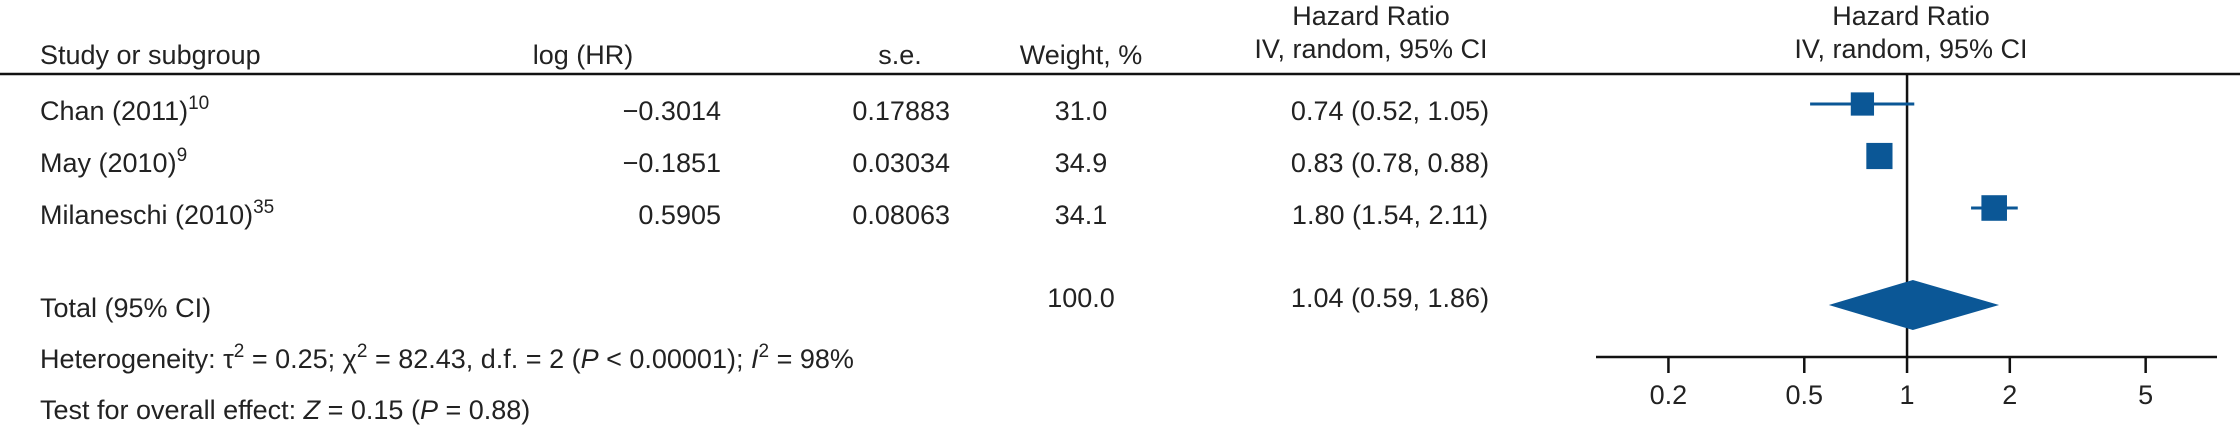 The width and height of the screenshot is (2240, 426). Describe the element at coordinates (108, 163) in the screenshot. I see `study-label: May (2010)` at that location.